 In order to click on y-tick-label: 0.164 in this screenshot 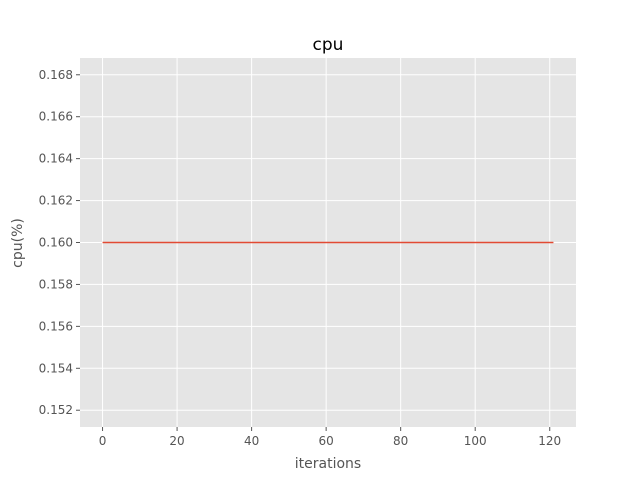, I will do `click(56, 159)`.